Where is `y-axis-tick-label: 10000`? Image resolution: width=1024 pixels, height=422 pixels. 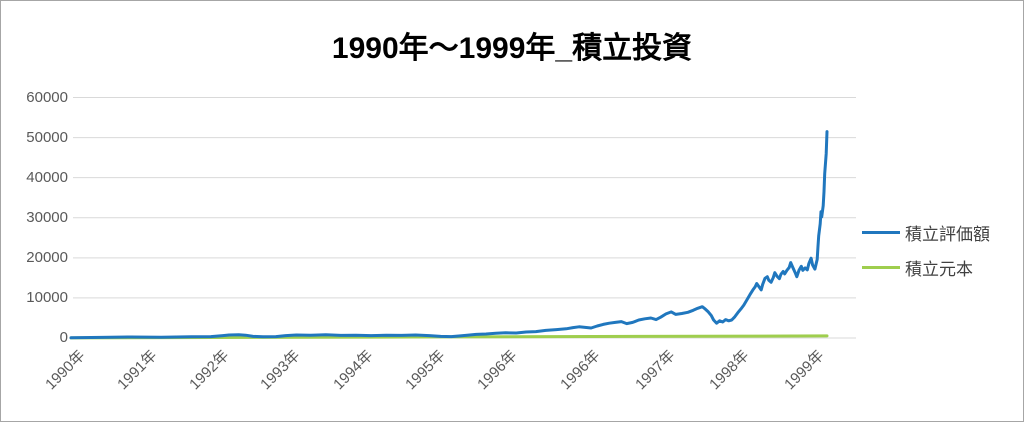
y-axis-tick-label: 10000 is located at coordinates (47, 297).